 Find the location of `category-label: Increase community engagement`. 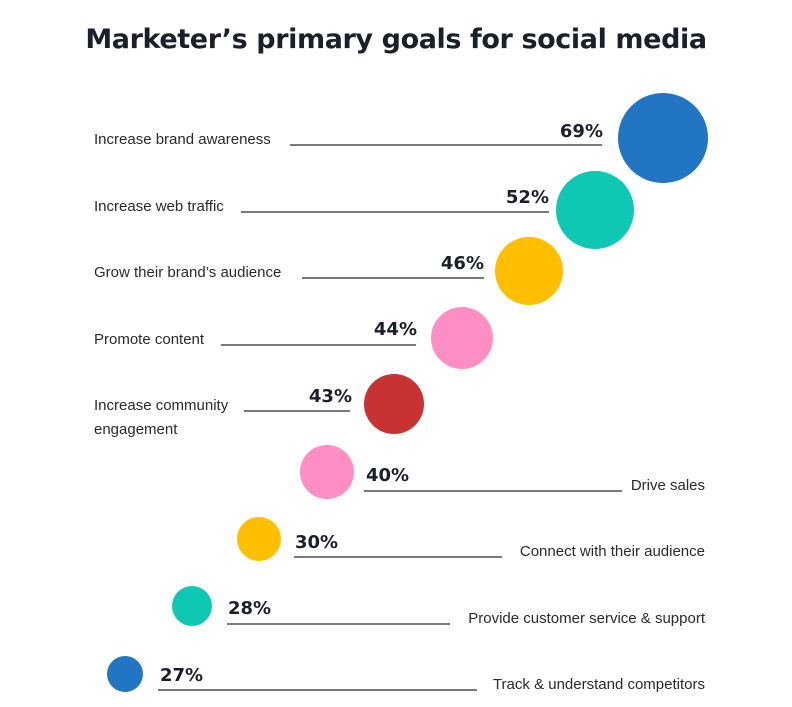

category-label: Increase community engagement is located at coordinates (161, 417).